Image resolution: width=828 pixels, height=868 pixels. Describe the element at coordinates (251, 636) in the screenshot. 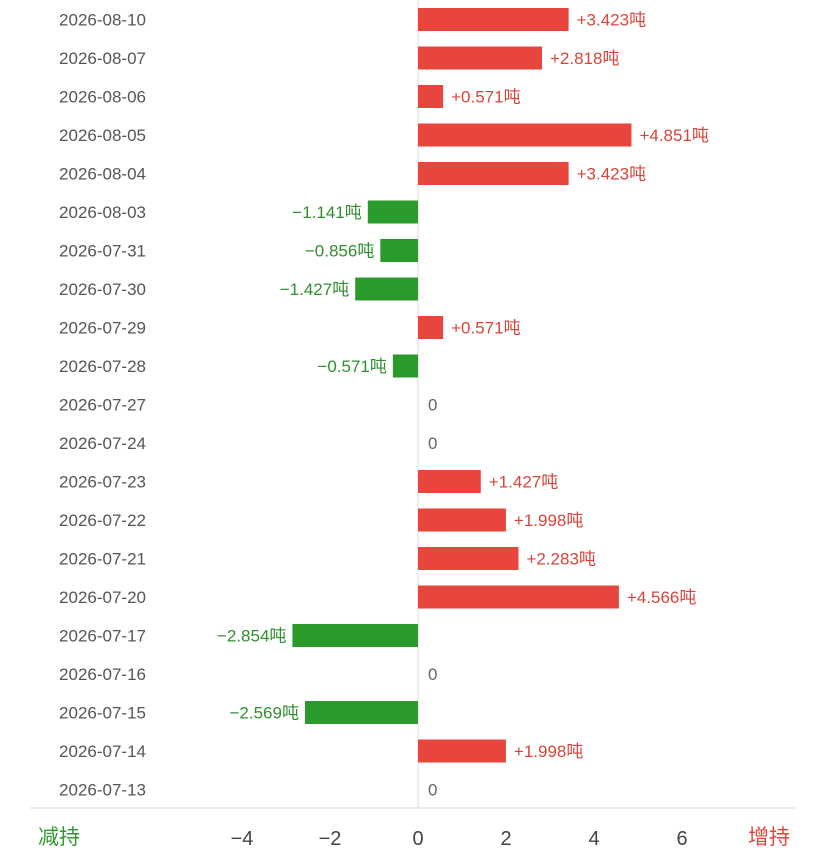

I see `data-label: −2.854吨` at that location.